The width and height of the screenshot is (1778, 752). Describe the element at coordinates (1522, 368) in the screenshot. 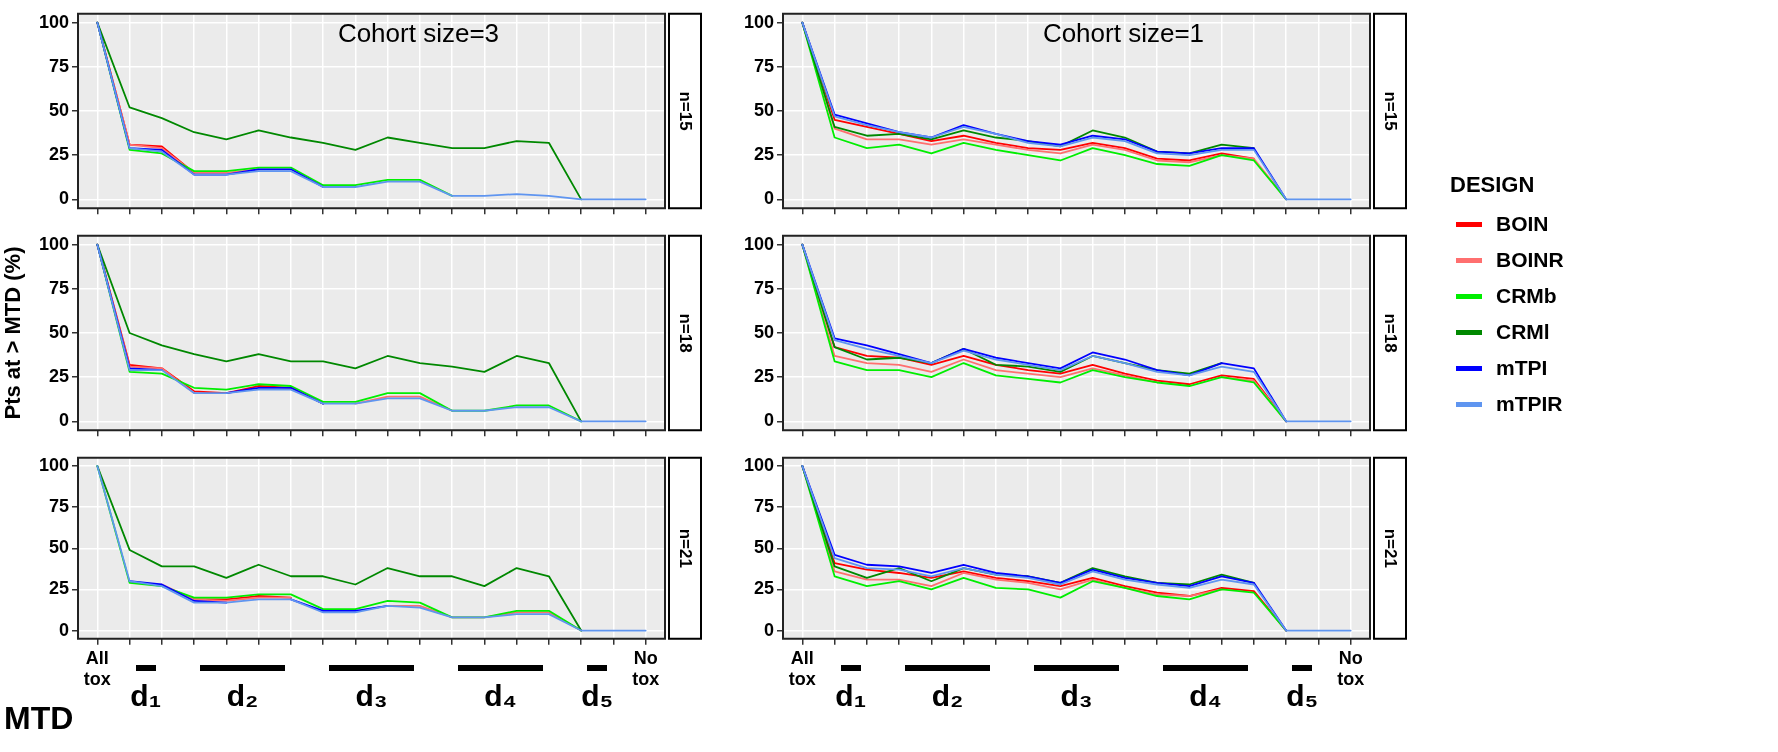

I see `legend-label: mTPI` at that location.